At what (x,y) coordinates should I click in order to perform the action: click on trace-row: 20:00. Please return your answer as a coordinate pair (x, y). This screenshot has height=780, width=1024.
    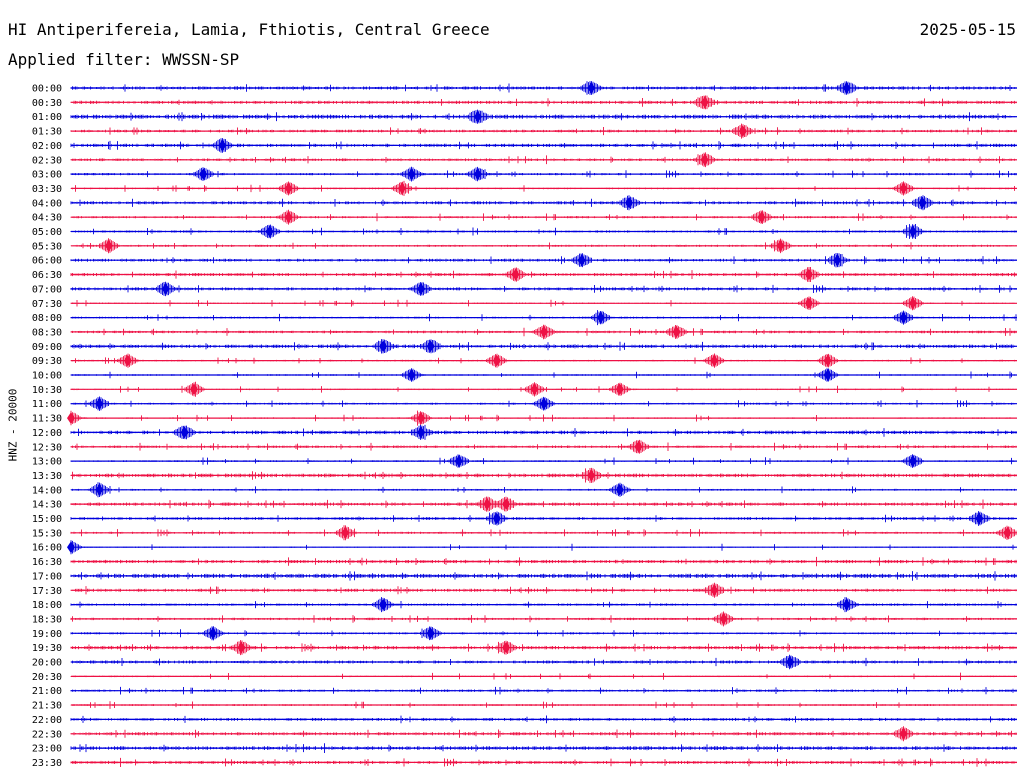
    Looking at the image, I should click on (524, 662).